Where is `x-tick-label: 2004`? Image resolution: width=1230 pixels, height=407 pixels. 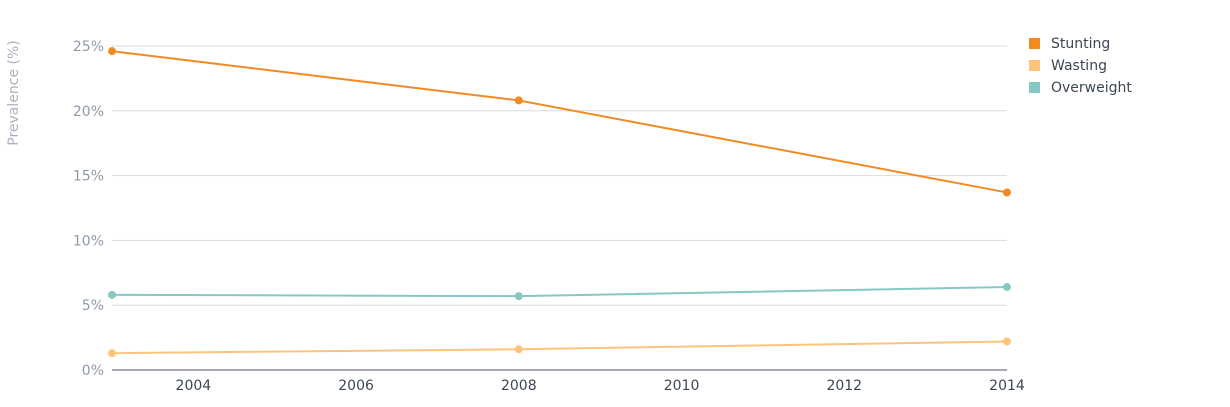 x-tick-label: 2004 is located at coordinates (194, 386).